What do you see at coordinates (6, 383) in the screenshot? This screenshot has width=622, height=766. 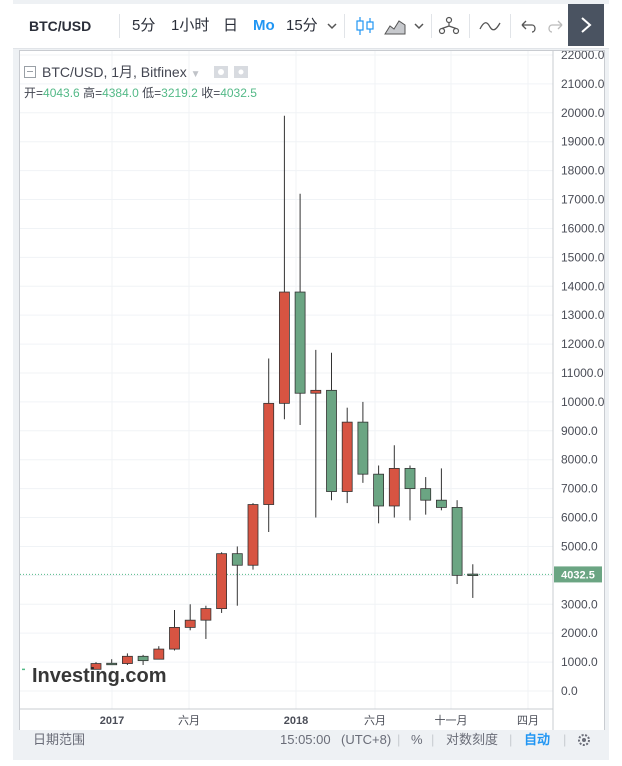 I see `left-page-strip` at bounding box center [6, 383].